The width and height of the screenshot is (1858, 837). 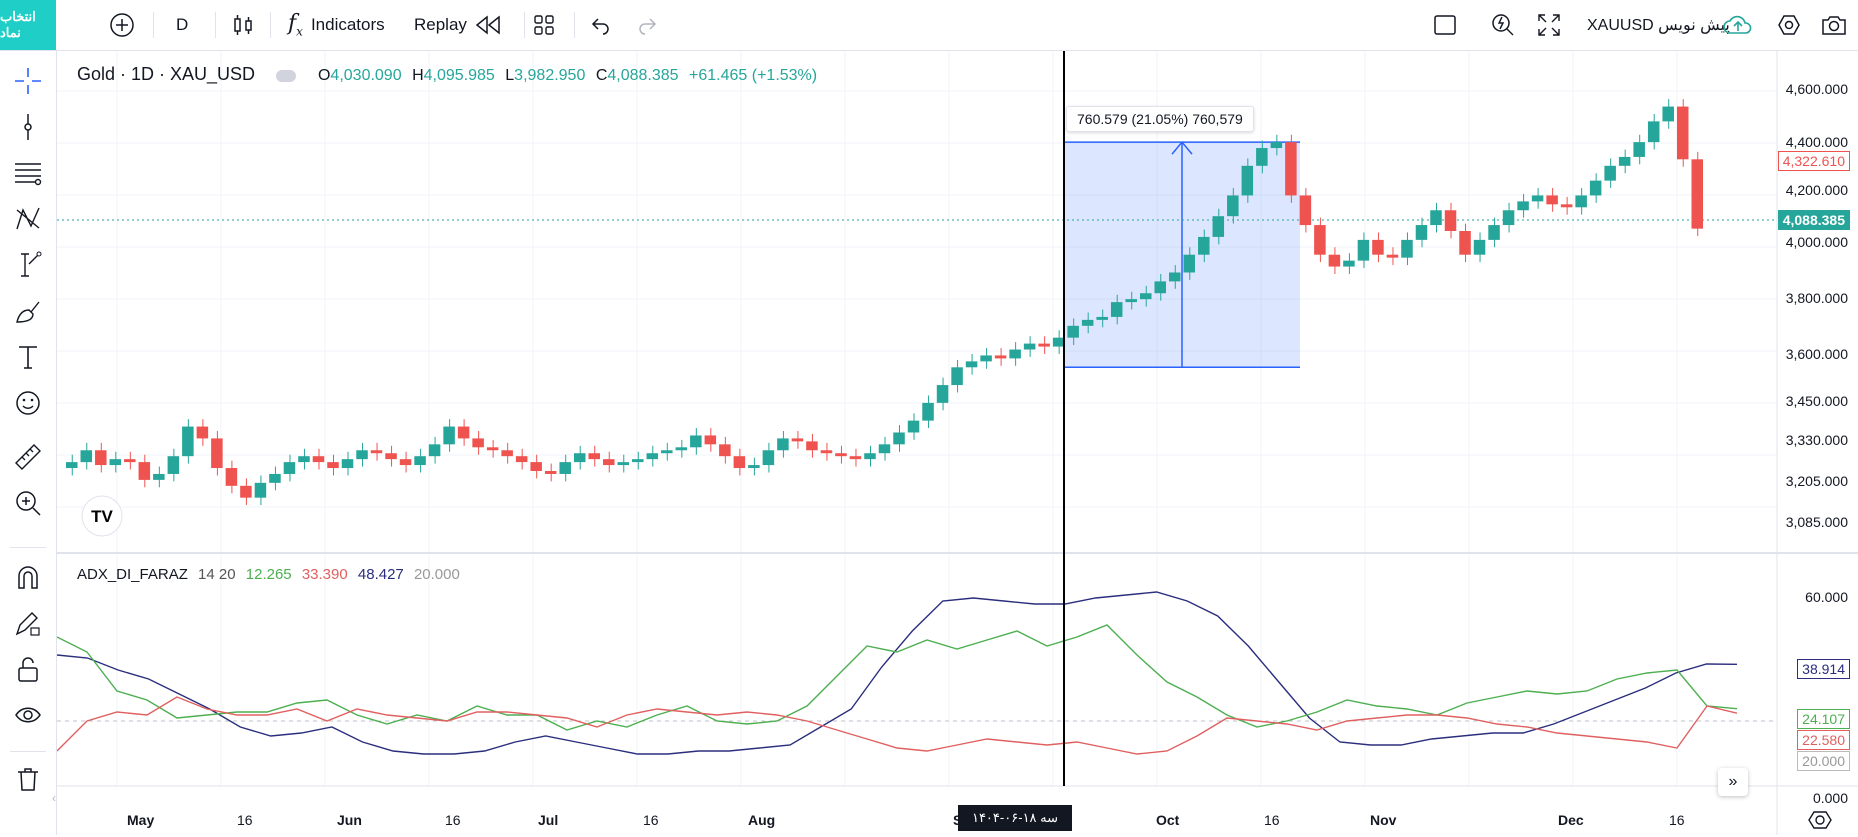 What do you see at coordinates (1789, 25) in the screenshot?
I see `settings-button` at bounding box center [1789, 25].